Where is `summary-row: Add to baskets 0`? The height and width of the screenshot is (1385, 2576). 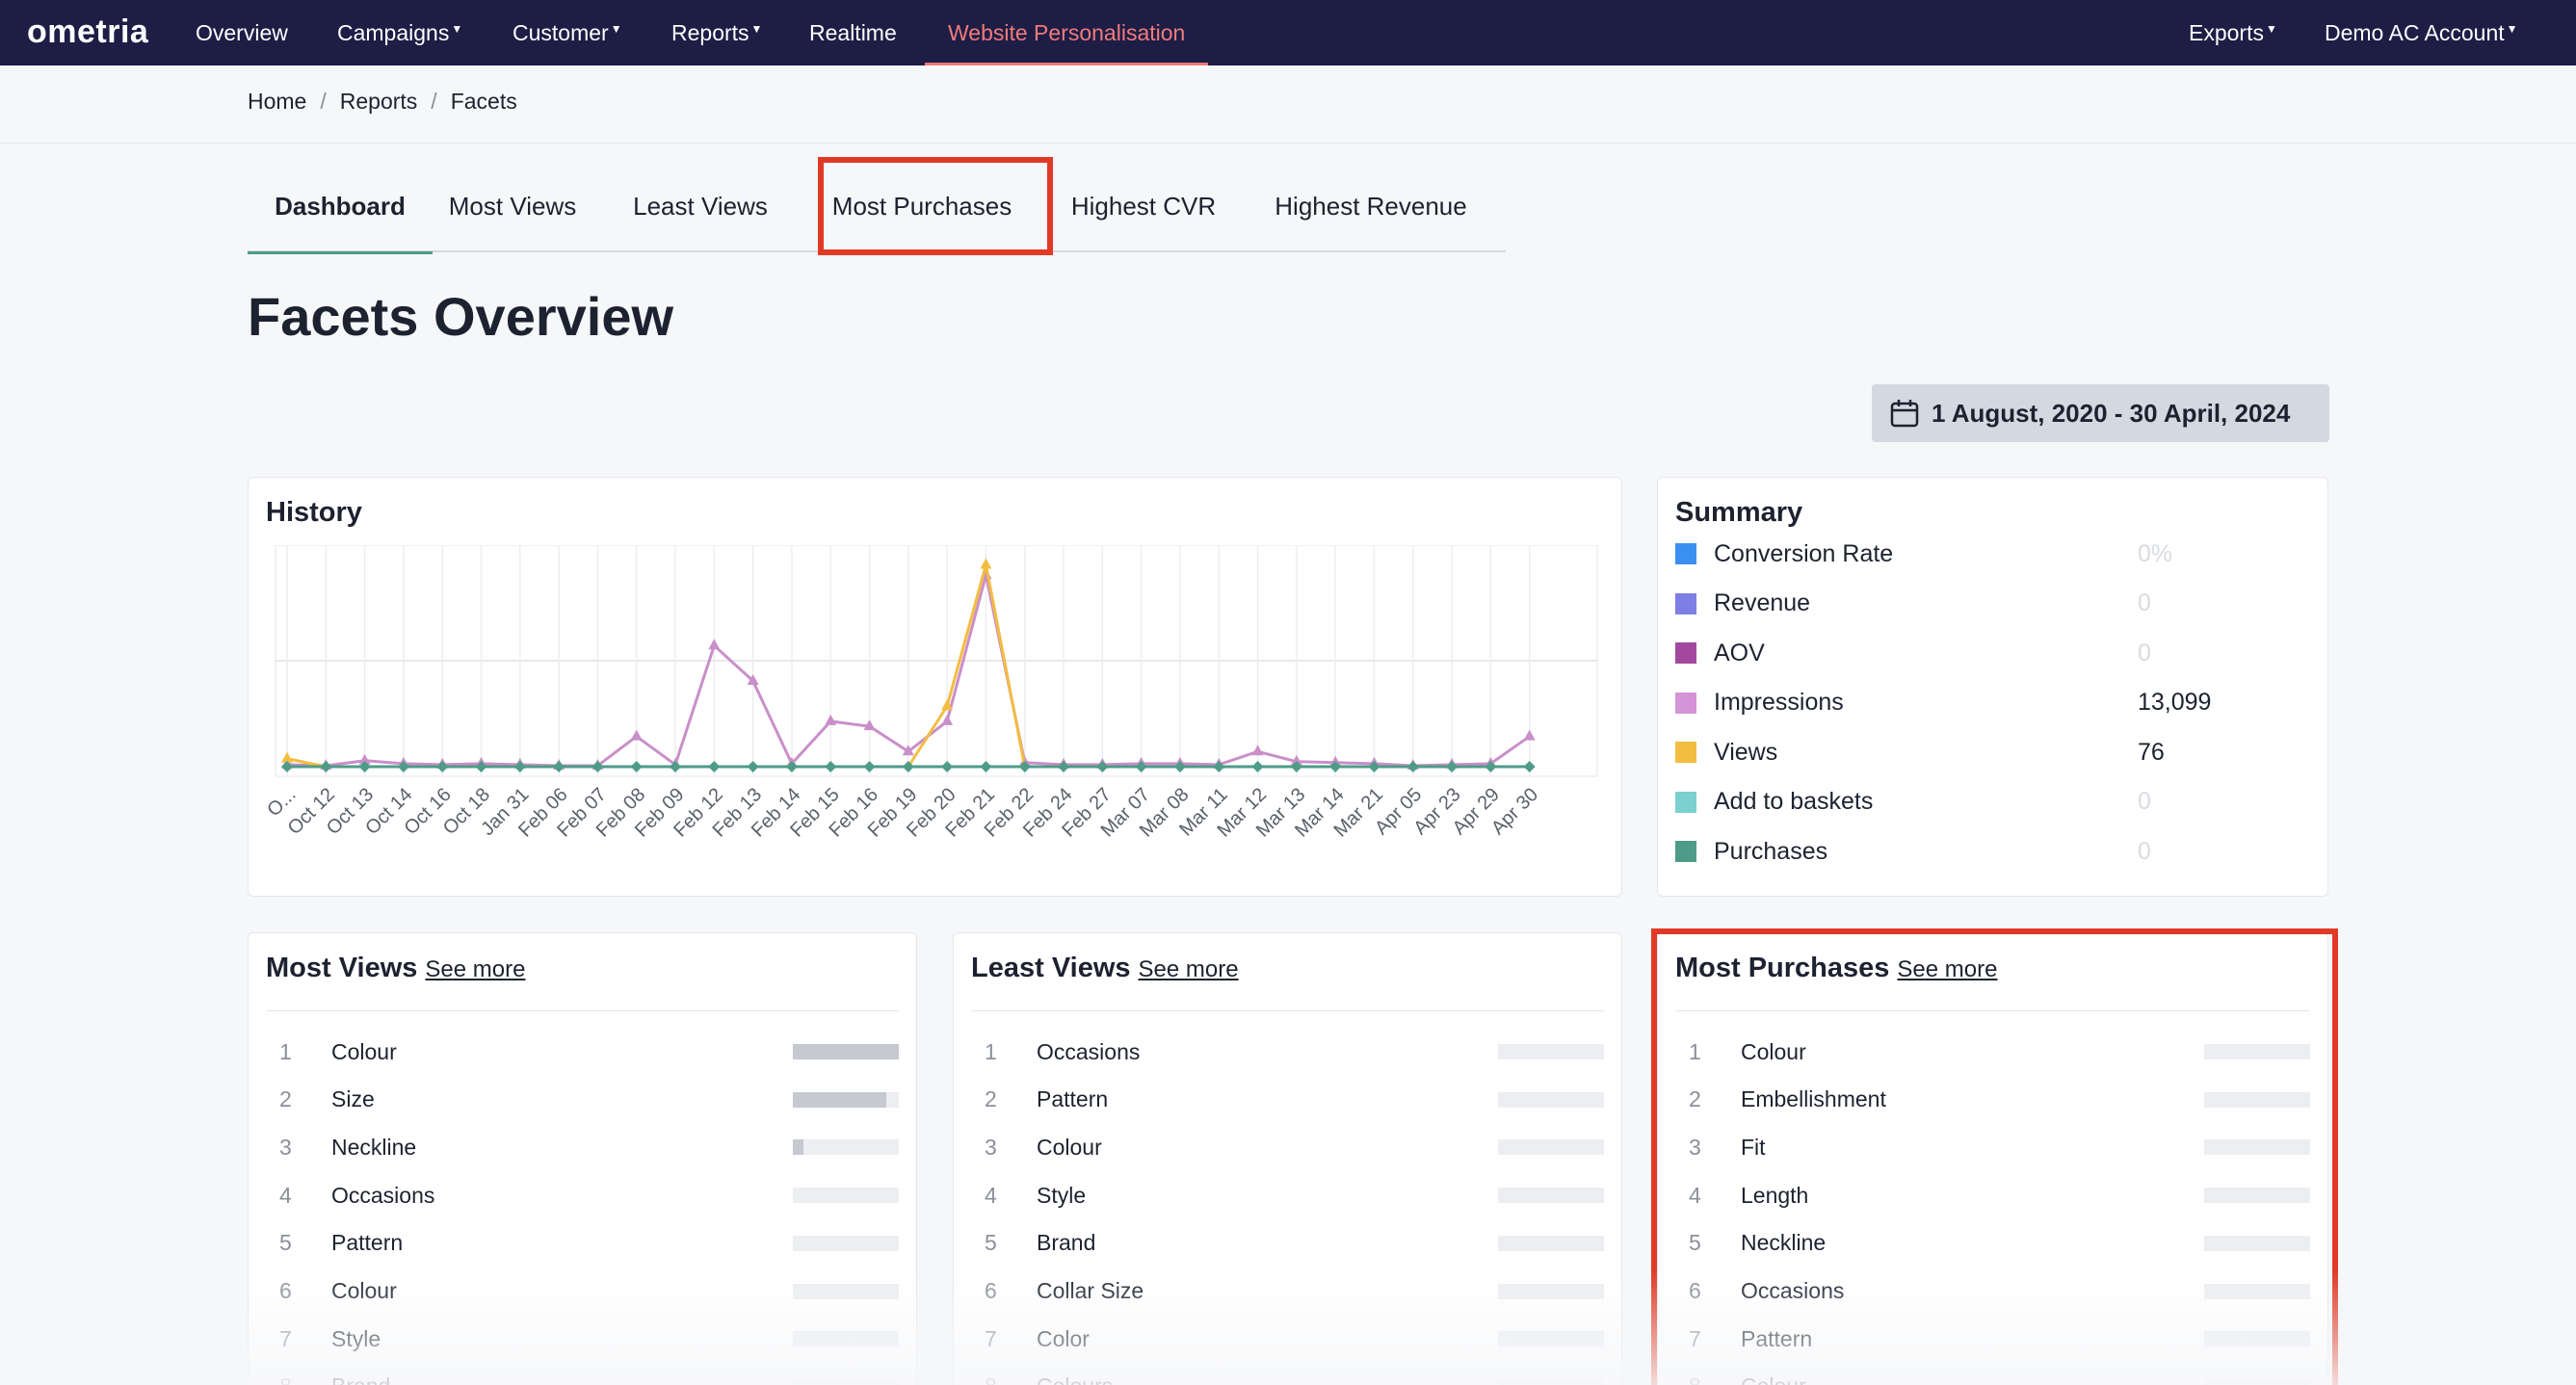 summary-row: Add to baskets 0 is located at coordinates (1913, 803).